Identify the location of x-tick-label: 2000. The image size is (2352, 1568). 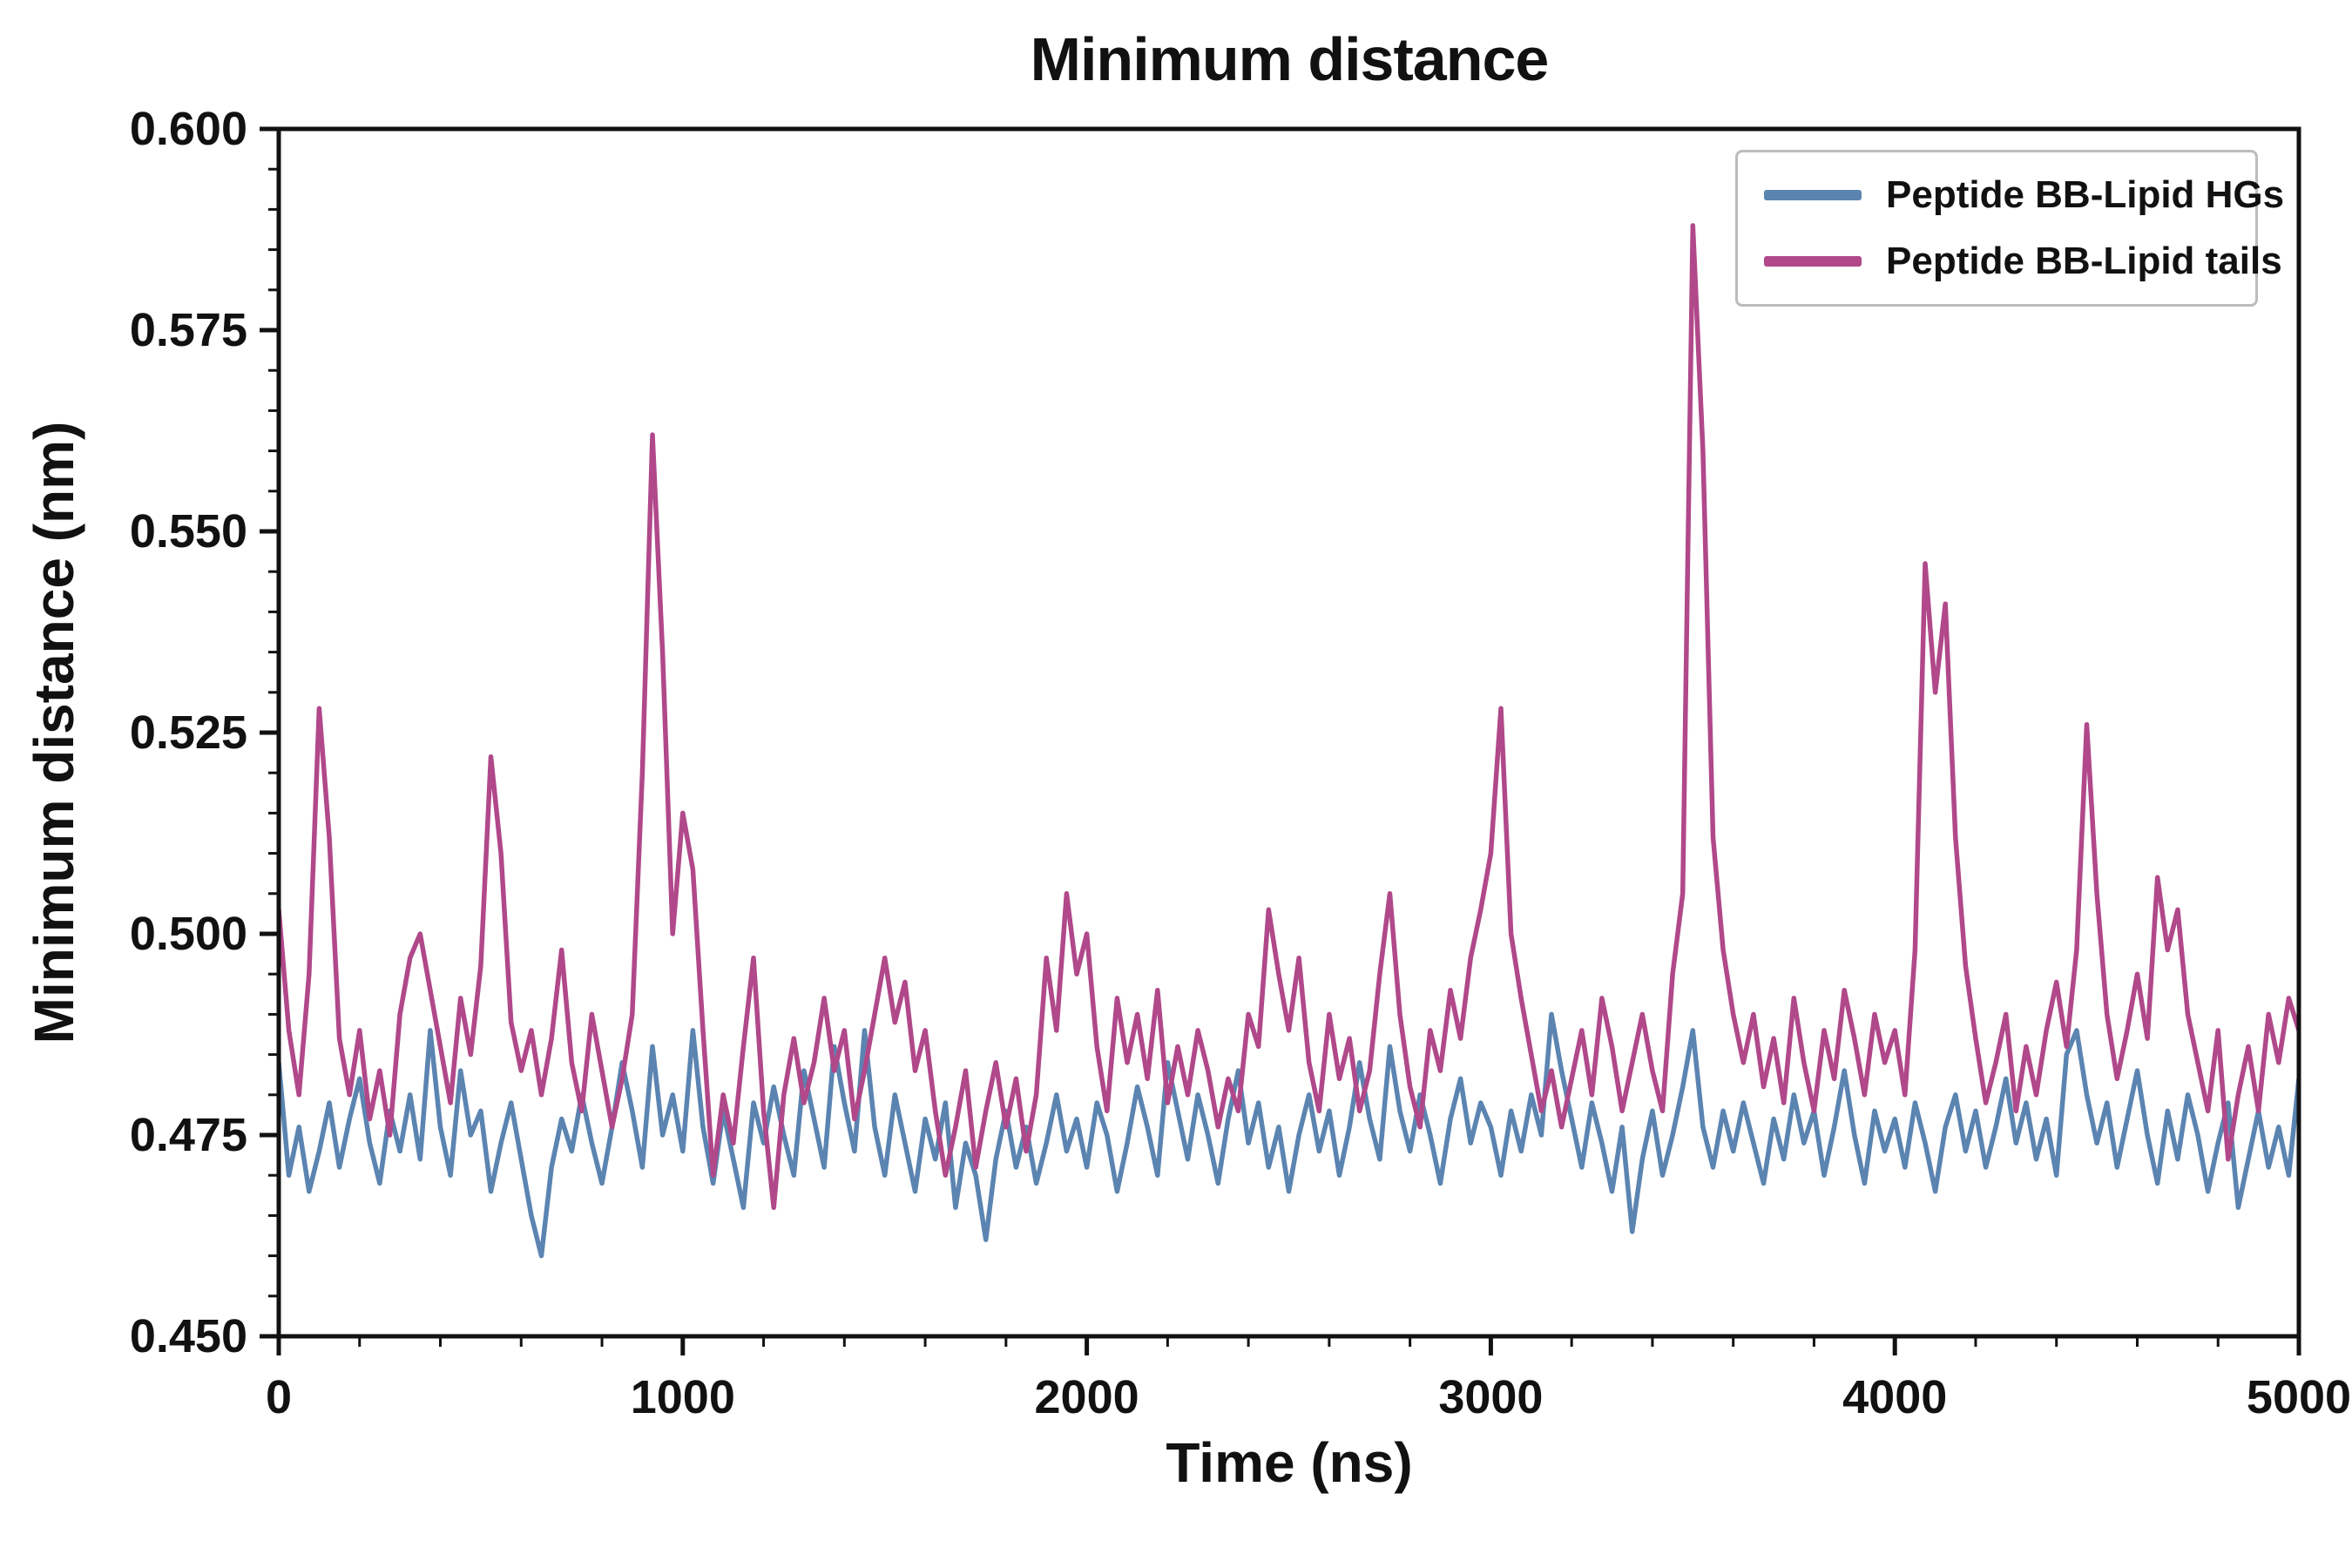
(1087, 1397).